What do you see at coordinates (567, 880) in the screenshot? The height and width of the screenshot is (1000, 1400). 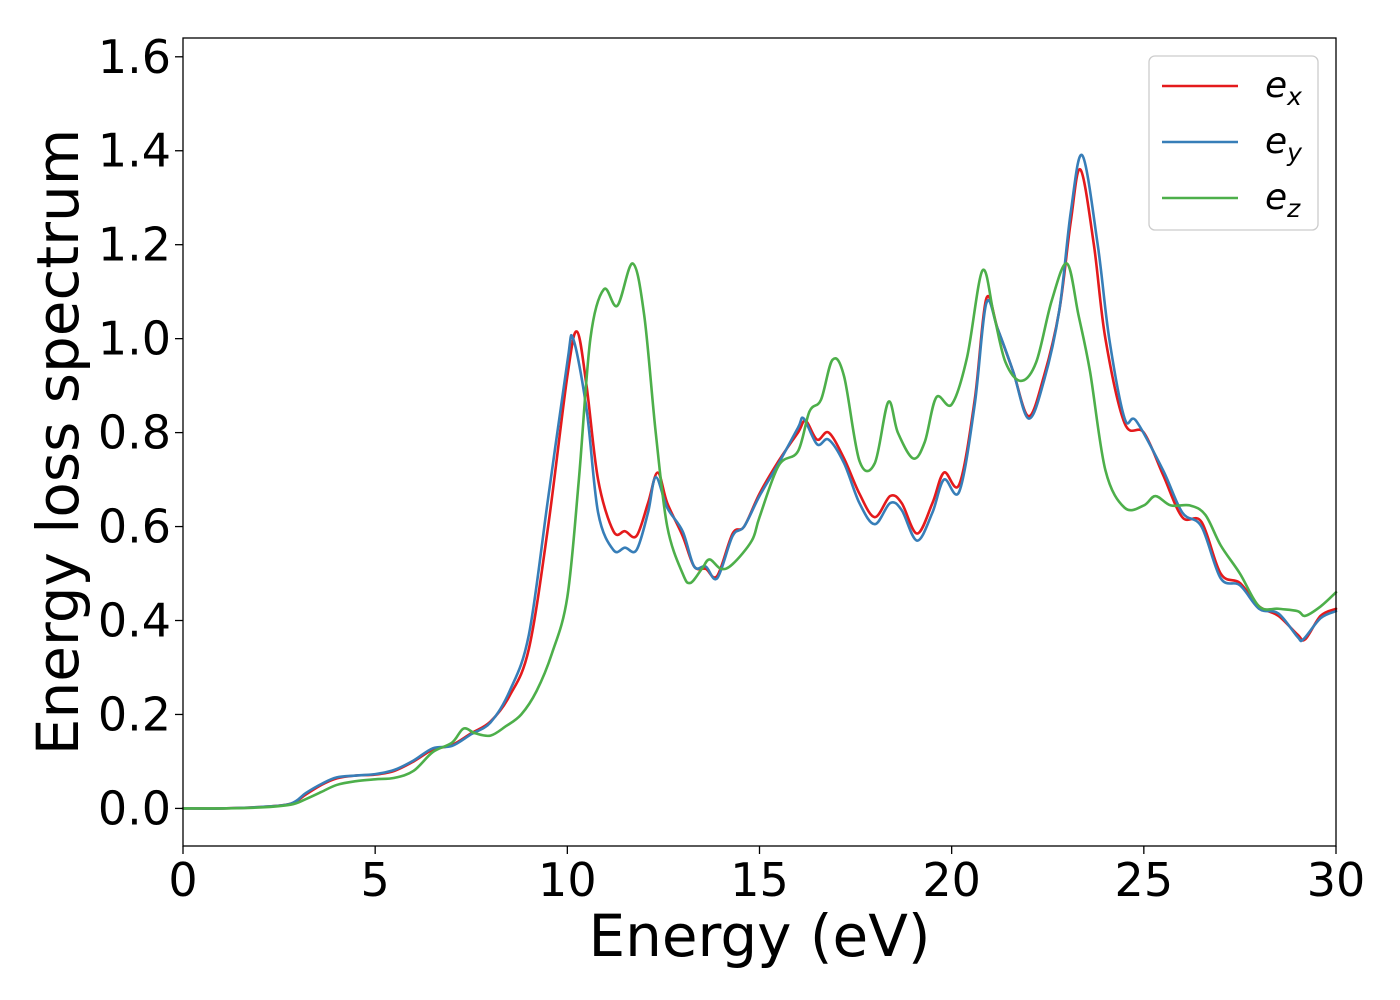 I see `x-tick-label: 10` at bounding box center [567, 880].